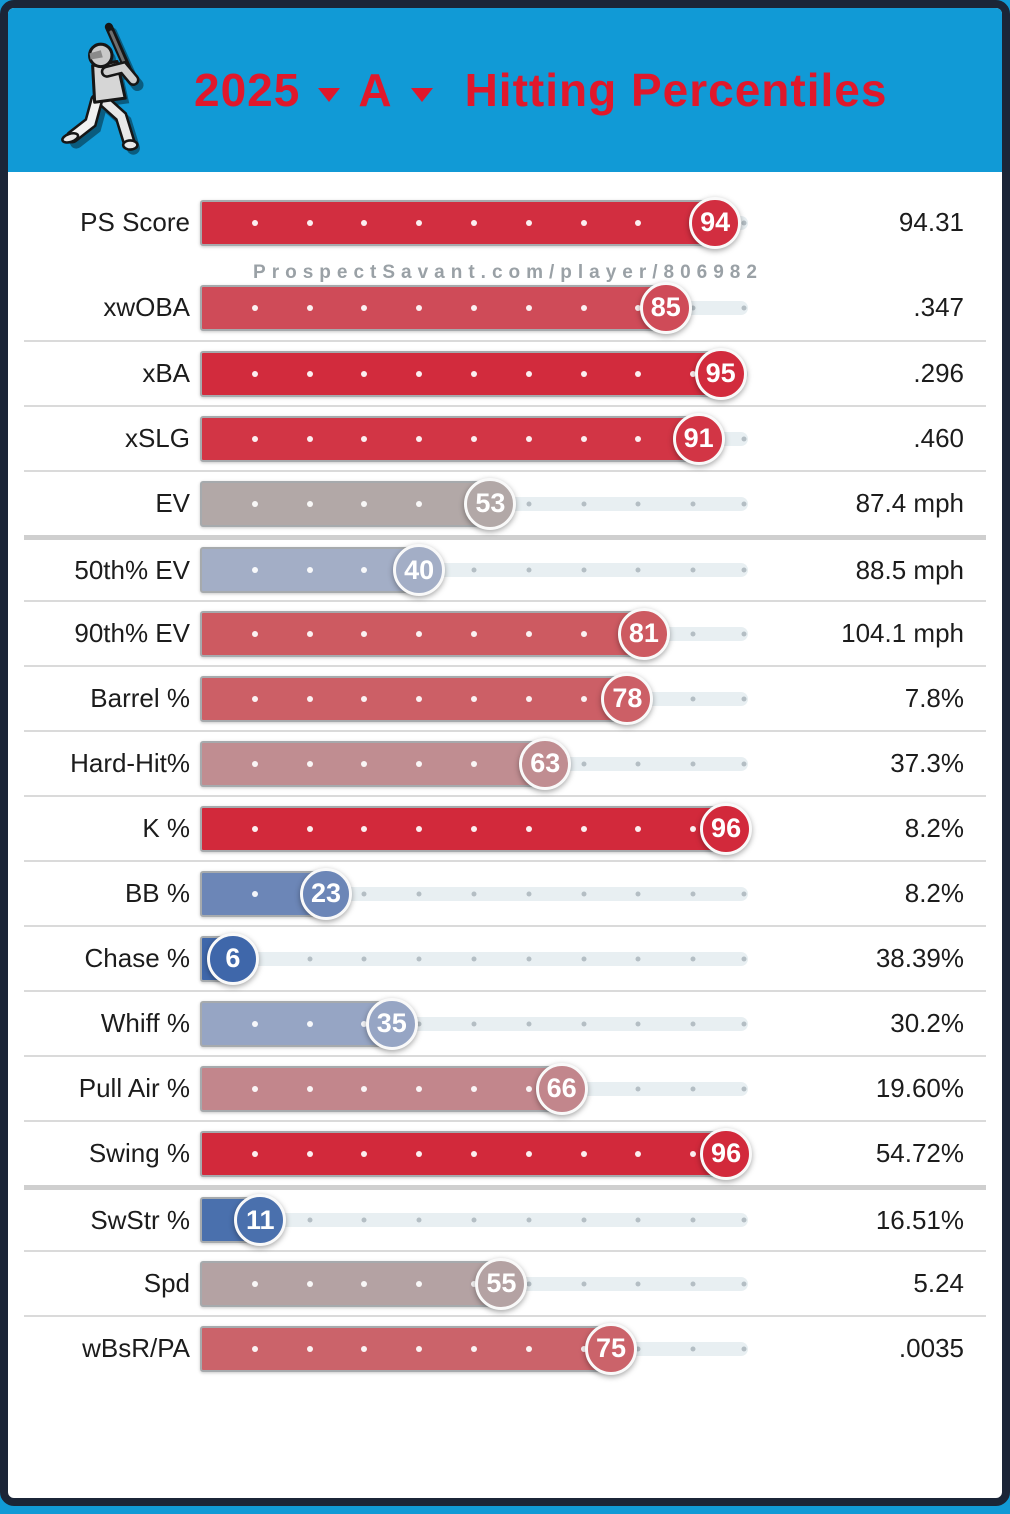 Image resolution: width=1010 pixels, height=1514 pixels. Describe the element at coordinates (927, 1023) in the screenshot. I see `metric-value: 30.2%` at that location.